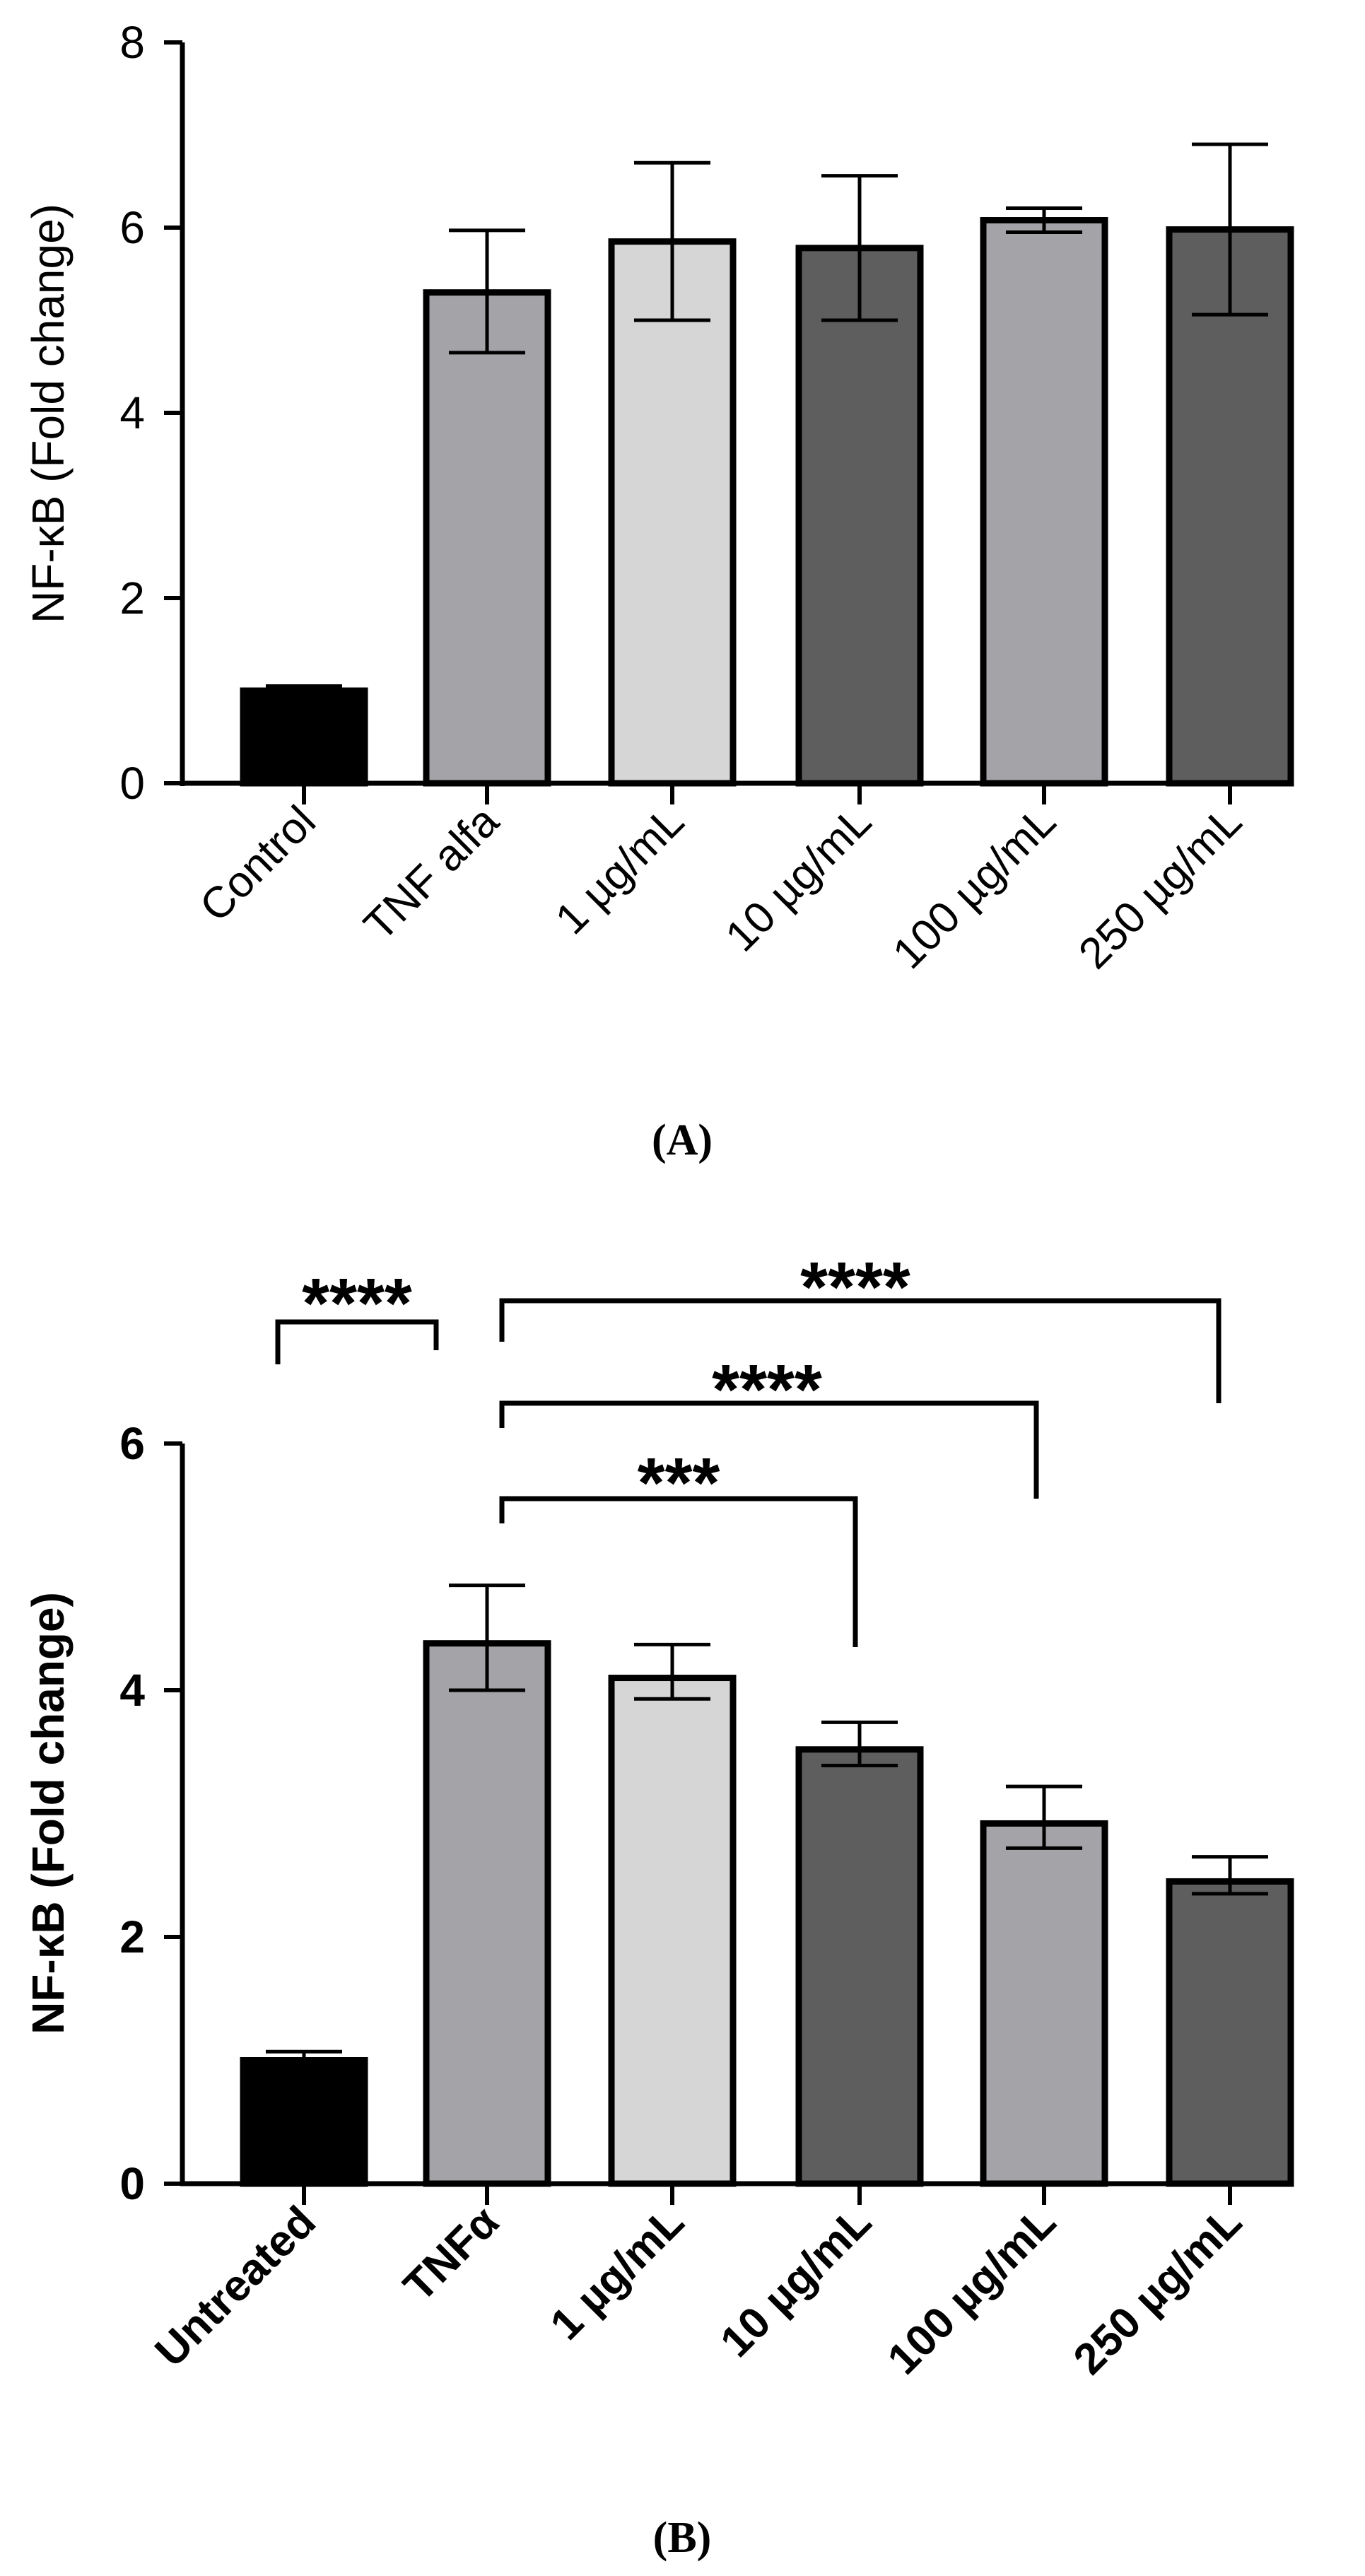 Image resolution: width=1365 pixels, height=2576 pixels. I want to click on panel-b-caption: (B), so click(682, 2538).